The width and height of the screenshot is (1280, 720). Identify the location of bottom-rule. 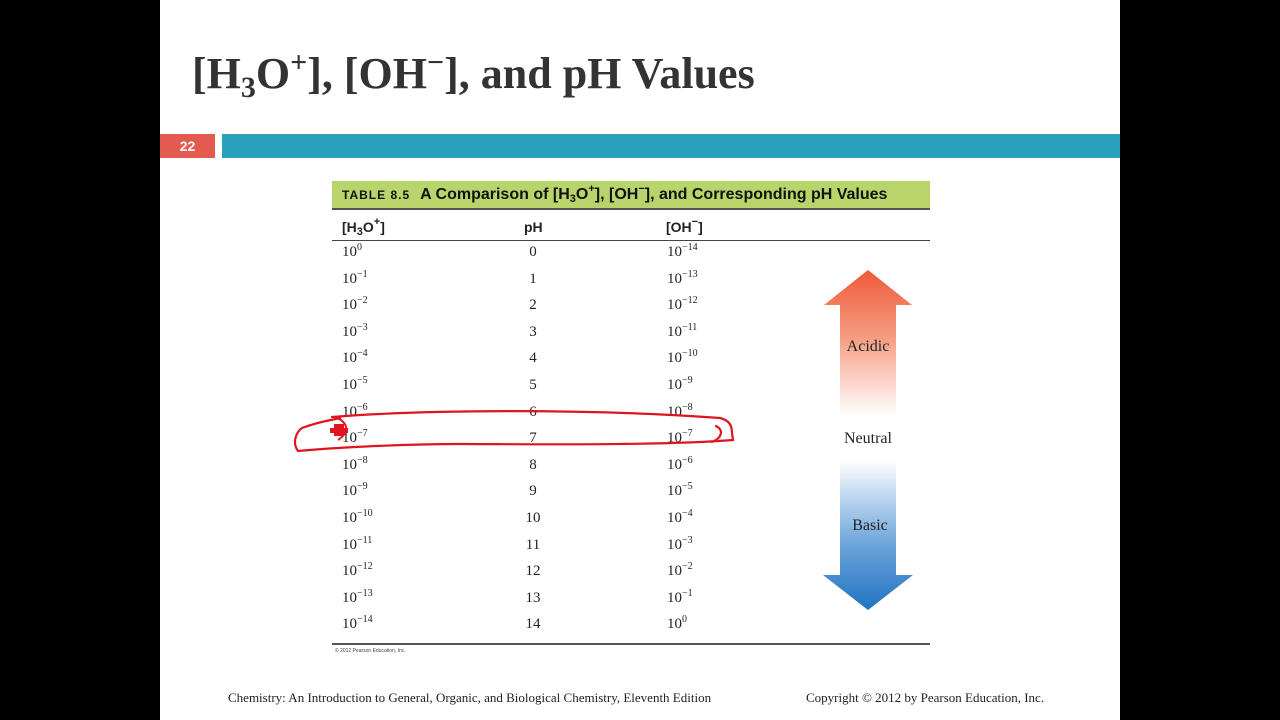
(631, 644).